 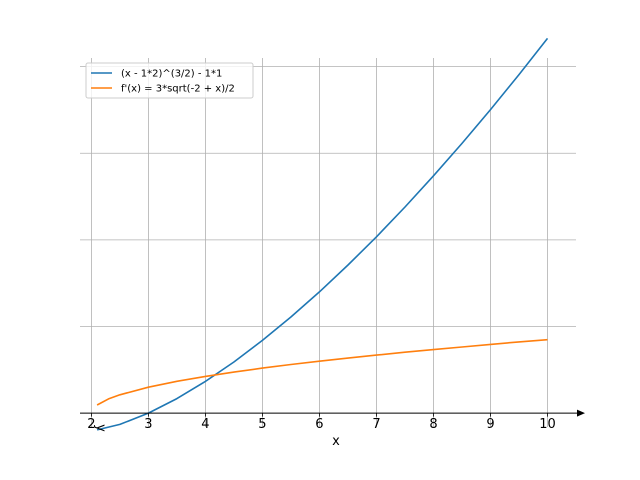 What do you see at coordinates (490, 424) in the screenshot?
I see `x-tick-label-9: 9` at bounding box center [490, 424].